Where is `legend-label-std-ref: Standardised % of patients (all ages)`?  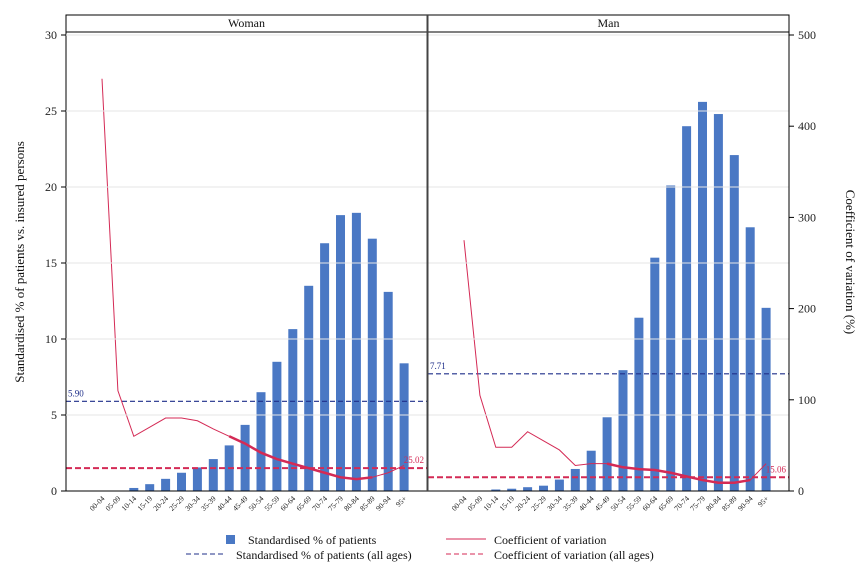
legend-label-std-ref: Standardised % of patients (all ages) is located at coordinates (324, 555).